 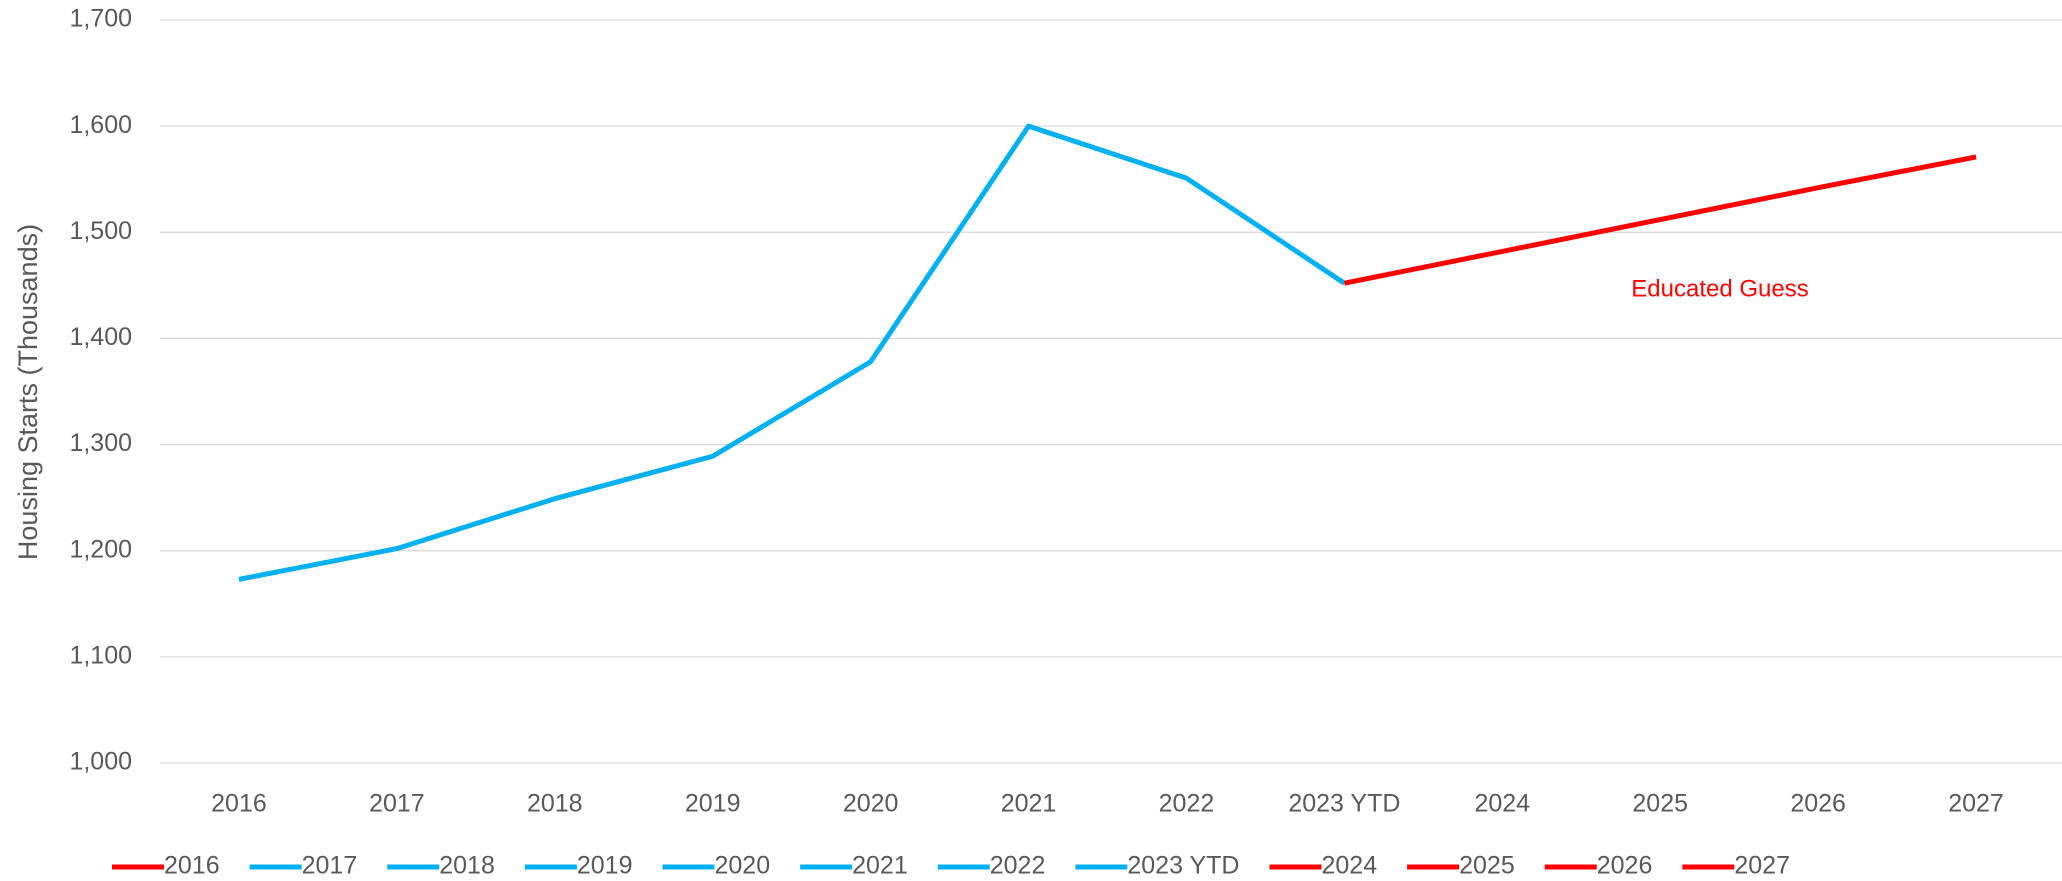 What do you see at coordinates (397, 804) in the screenshot?
I see `x-tick-label: 2017` at bounding box center [397, 804].